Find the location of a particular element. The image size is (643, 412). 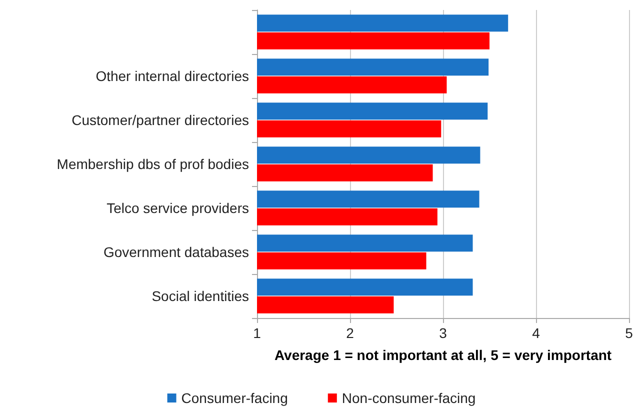

y-tick-label: Membership dbs of prof bodies is located at coordinates (152, 164).